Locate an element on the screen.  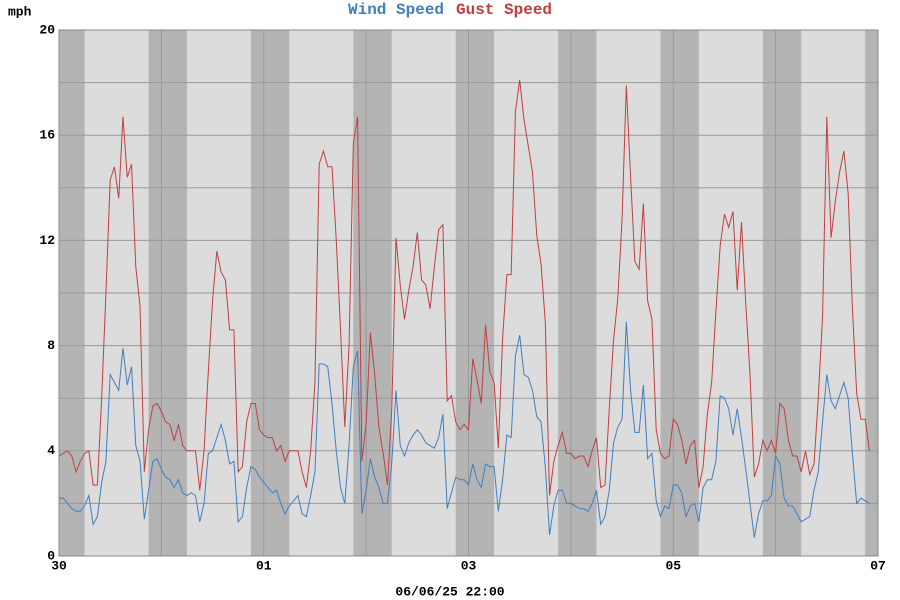
y-tick-label: 4 is located at coordinates (51, 450).